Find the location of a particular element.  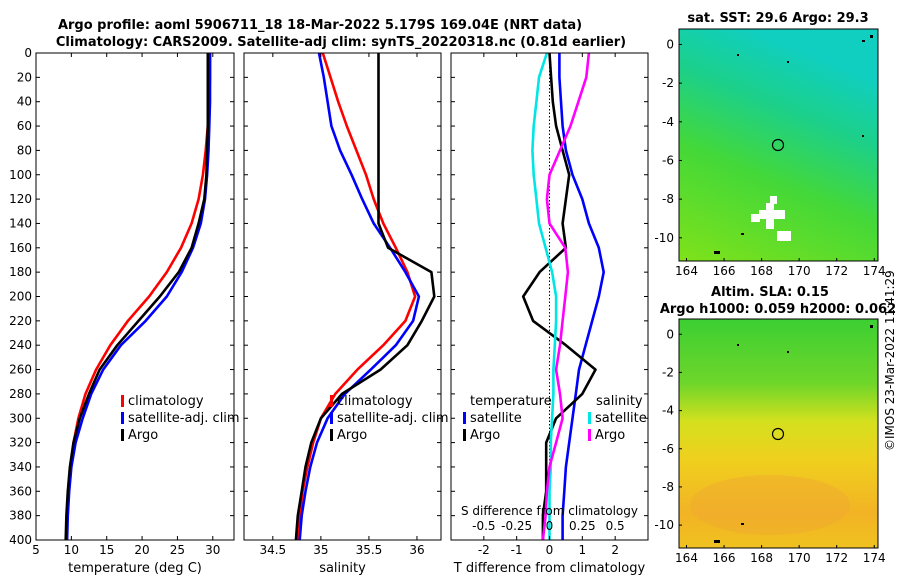

map-y-tick-label: -2 is located at coordinates (668, 83).